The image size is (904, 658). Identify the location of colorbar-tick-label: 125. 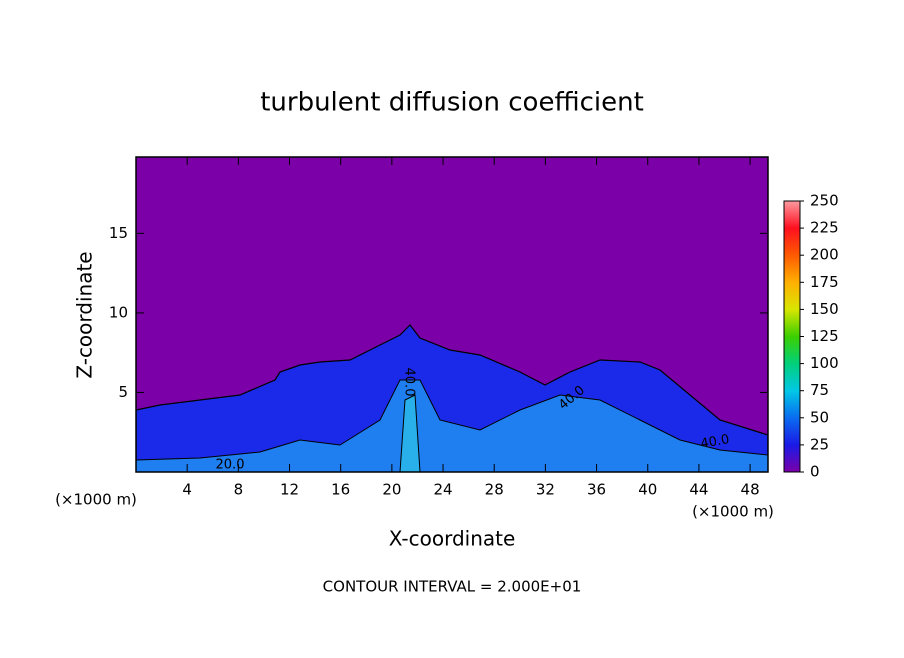
(824, 336).